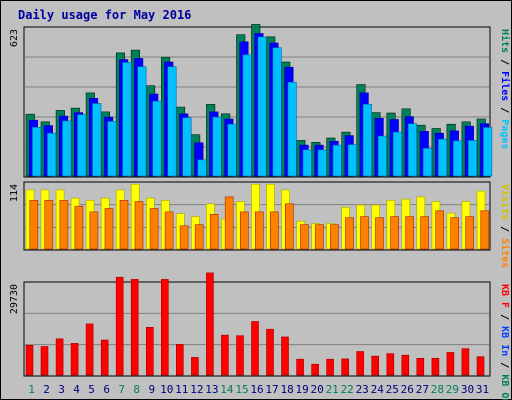 The height and width of the screenshot is (400, 512). I want to click on y-max-label: 114, so click(14, 193).